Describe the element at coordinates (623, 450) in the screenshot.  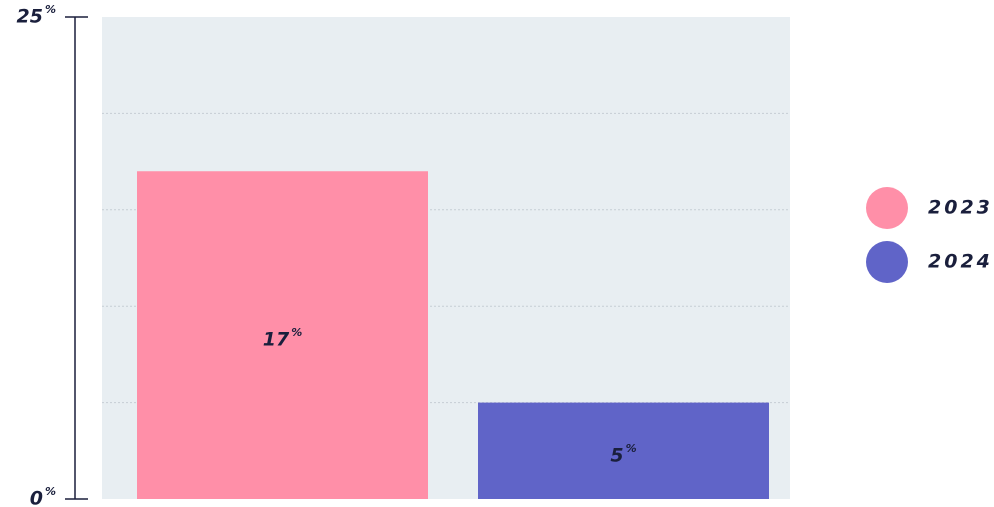
I see `bar` at that location.